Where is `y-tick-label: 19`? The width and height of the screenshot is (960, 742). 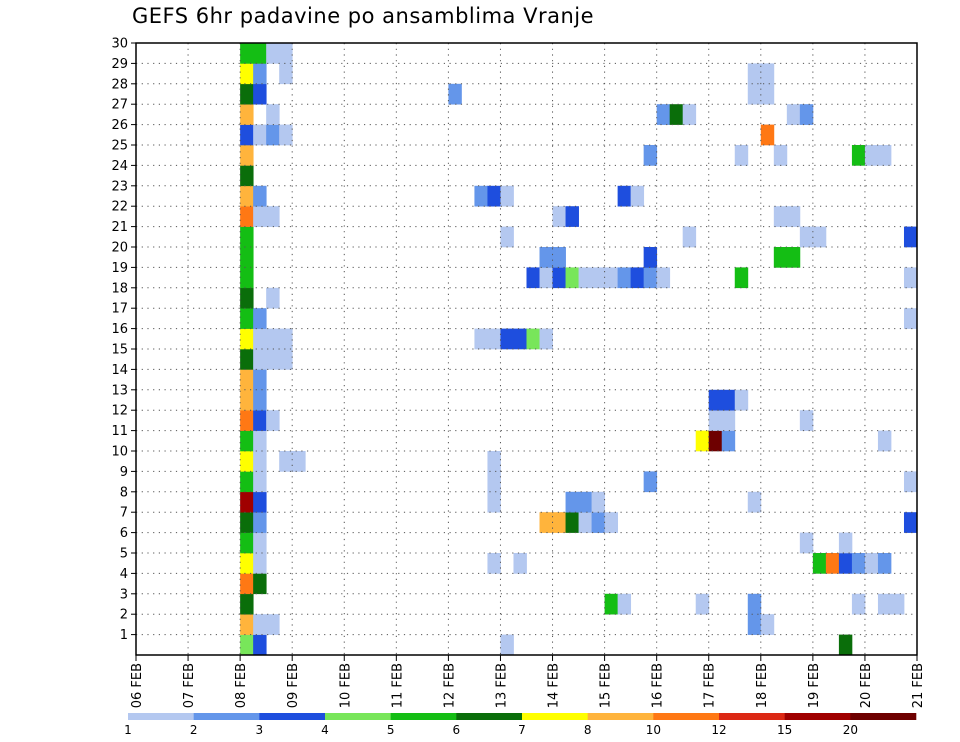 y-tick-label: 19 is located at coordinates (119, 268).